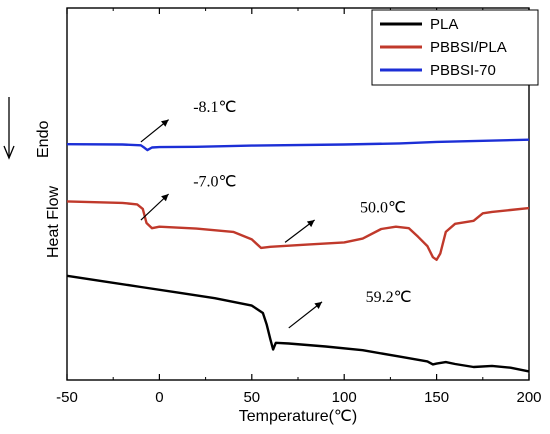 This screenshot has height=434, width=550. Describe the element at coordinates (159, 397) in the screenshot. I see `x-tick-label: 0` at that location.